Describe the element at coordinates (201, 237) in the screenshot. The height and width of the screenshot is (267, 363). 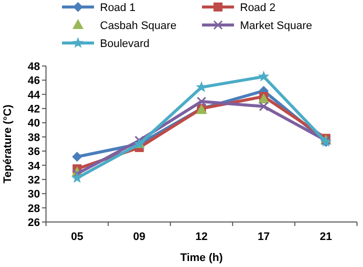
I see `x-tick-label: 12` at that location.